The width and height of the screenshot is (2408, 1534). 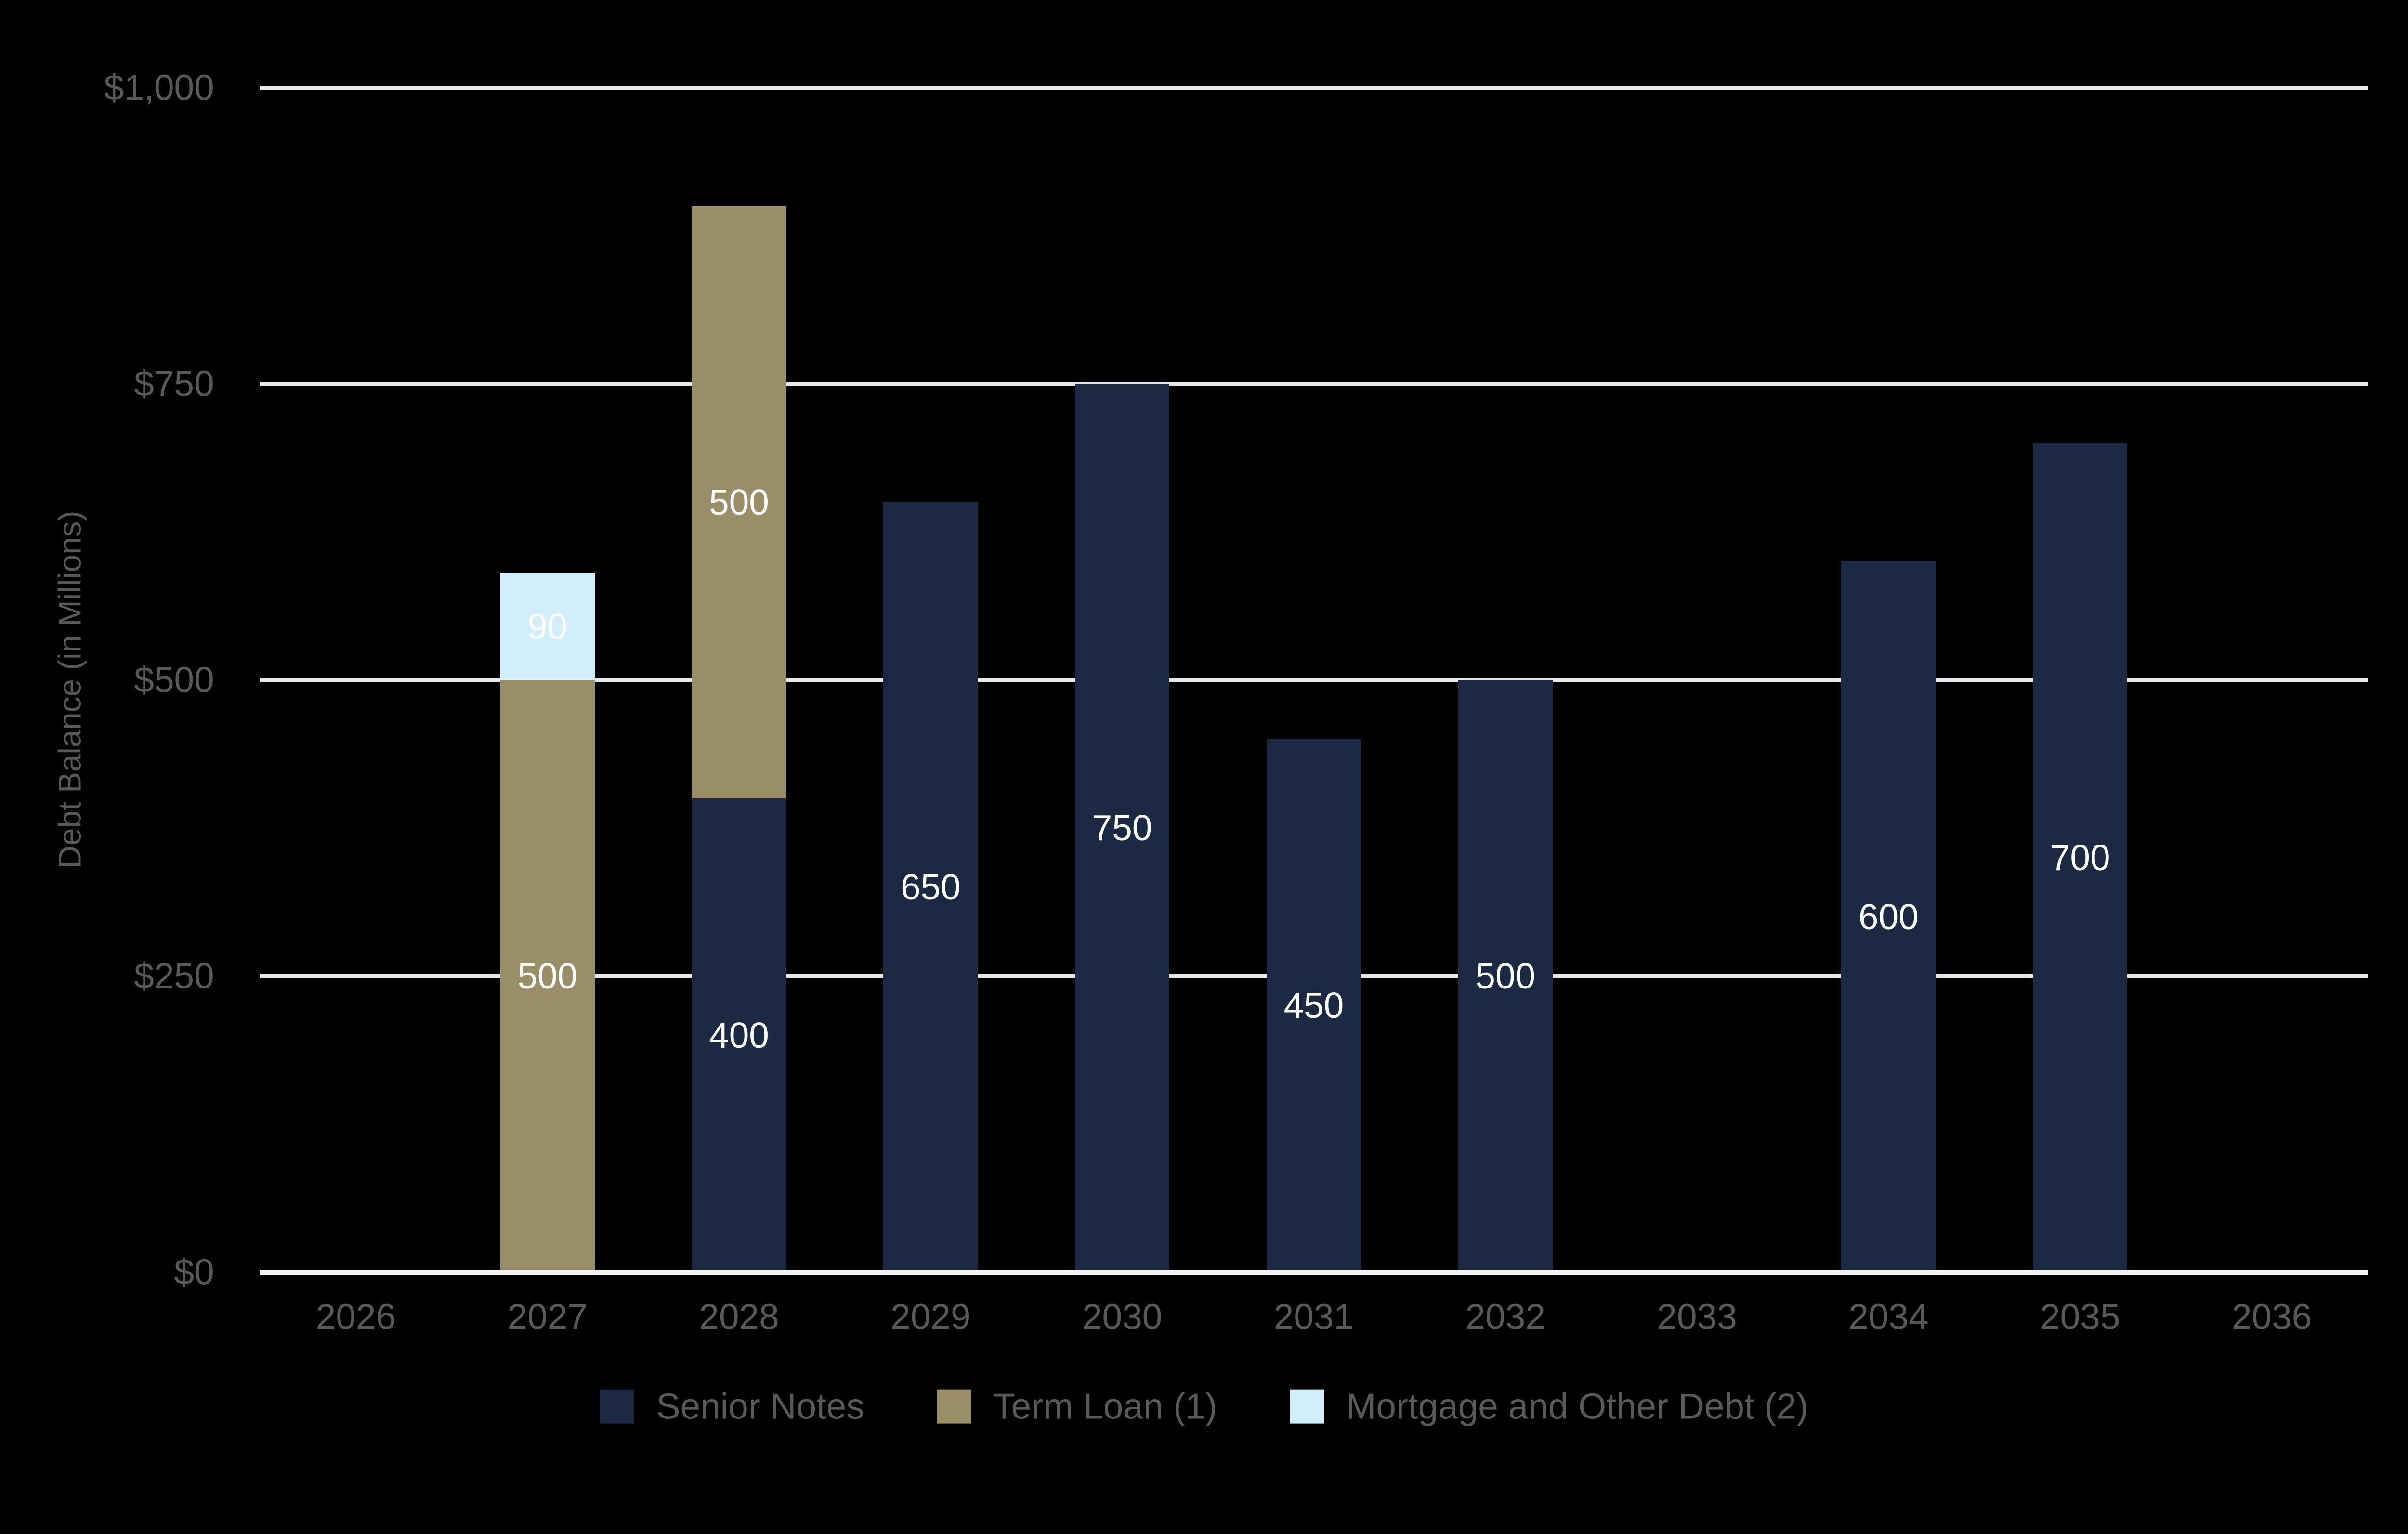 I want to click on y-tick-label: $250, so click(x=174, y=975).